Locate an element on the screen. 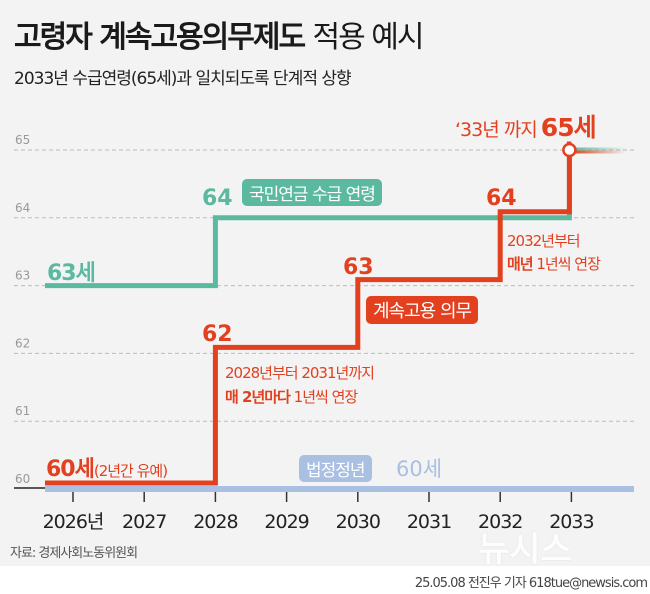  y-tick-label: 64 is located at coordinates (22, 208).